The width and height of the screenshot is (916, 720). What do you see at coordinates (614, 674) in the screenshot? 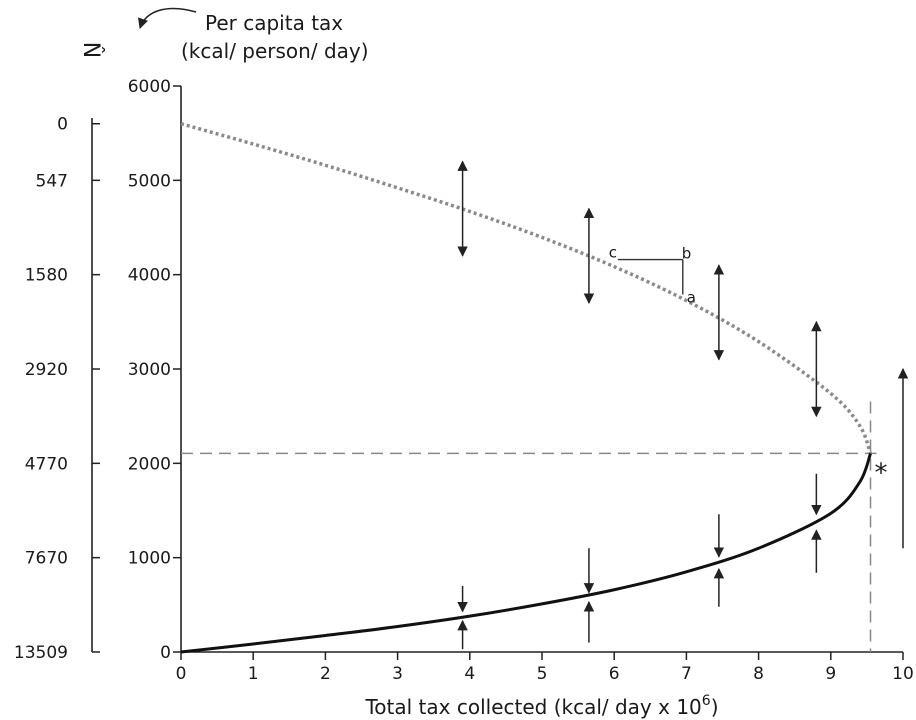
I see `x-tick-label: 6` at bounding box center [614, 674].